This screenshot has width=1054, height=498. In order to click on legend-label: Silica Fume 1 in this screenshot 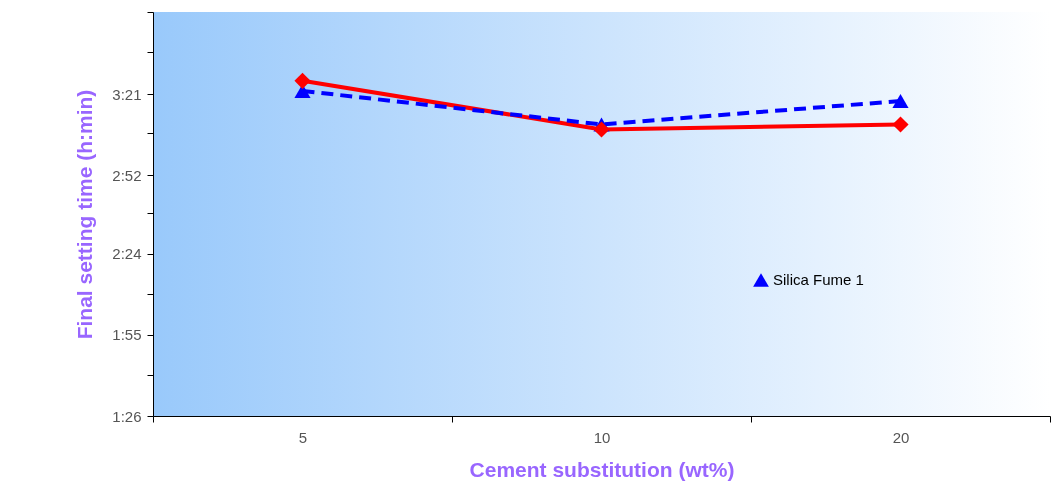, I will do `click(818, 279)`.